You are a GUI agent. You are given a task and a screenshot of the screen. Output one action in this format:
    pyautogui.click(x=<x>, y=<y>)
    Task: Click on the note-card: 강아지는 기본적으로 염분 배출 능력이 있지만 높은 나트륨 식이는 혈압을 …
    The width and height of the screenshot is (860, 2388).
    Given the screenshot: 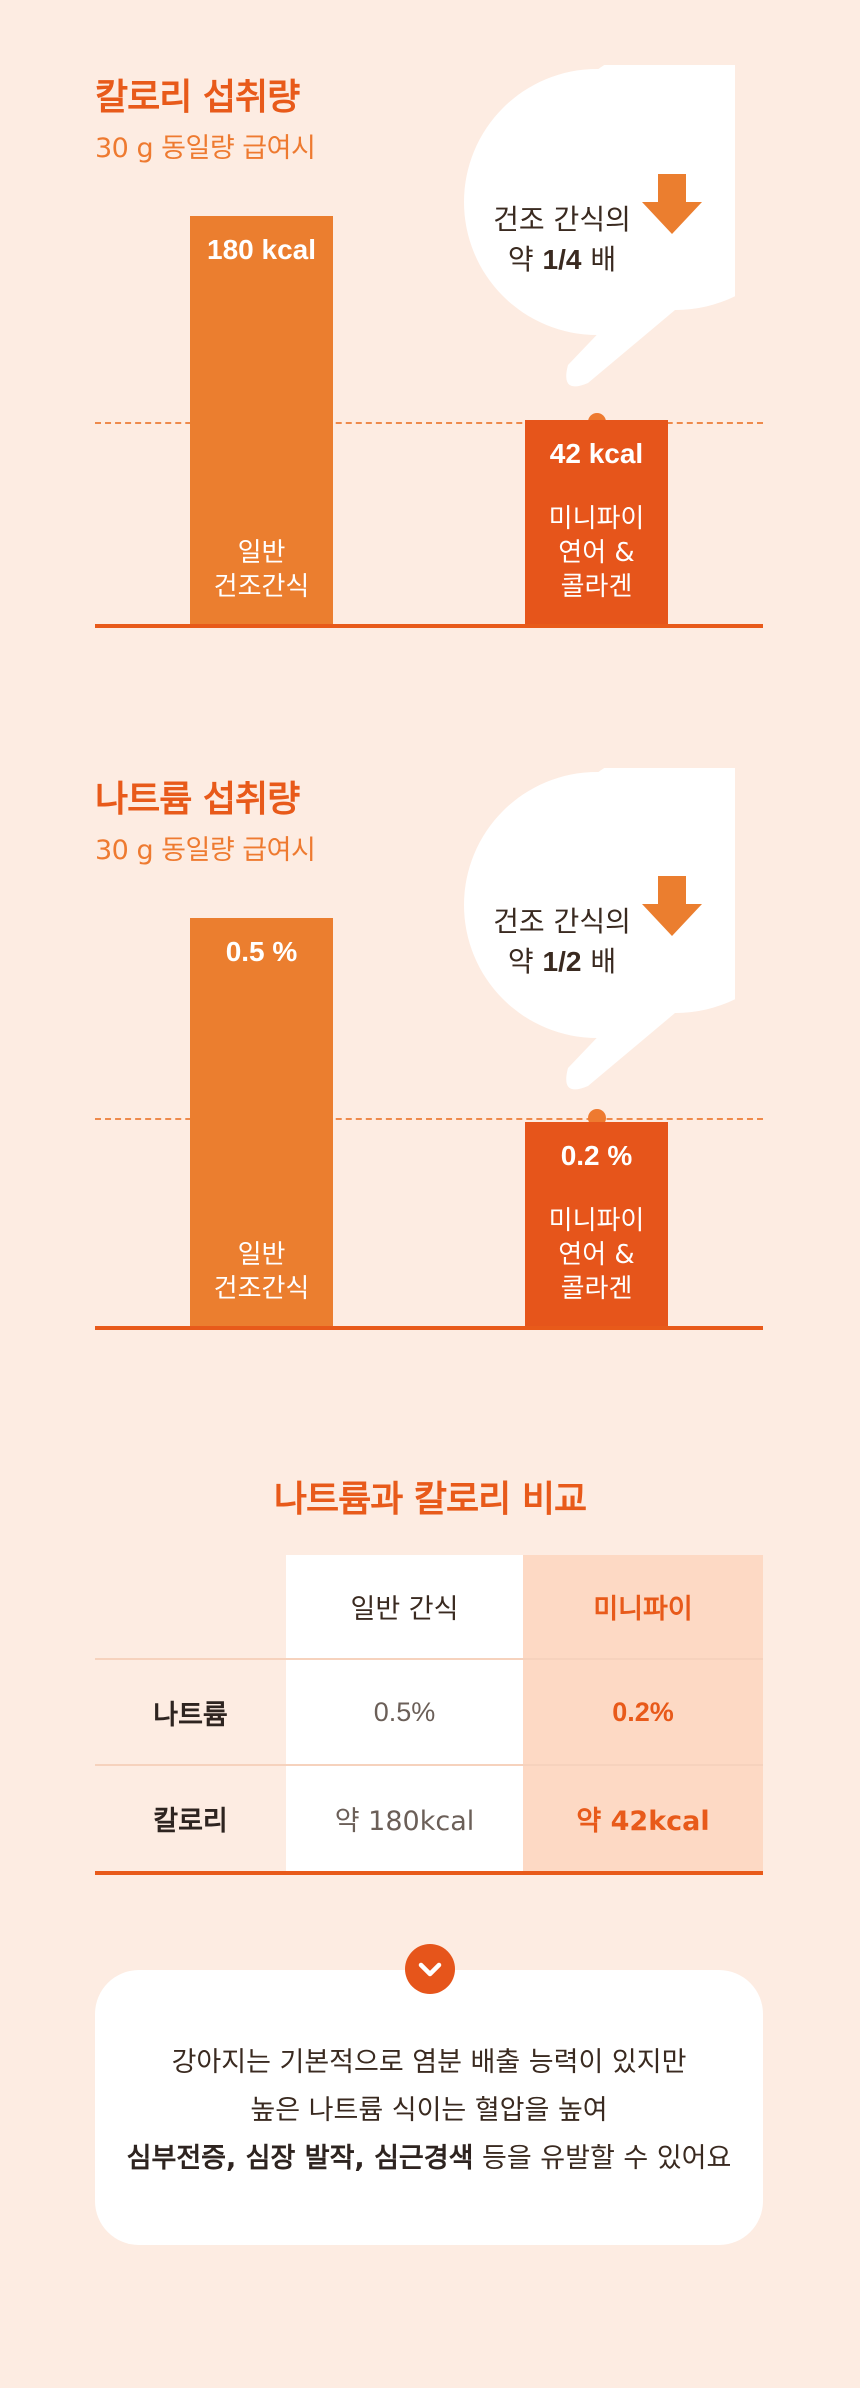 What is the action you would take?
    pyautogui.click(x=429, y=2107)
    